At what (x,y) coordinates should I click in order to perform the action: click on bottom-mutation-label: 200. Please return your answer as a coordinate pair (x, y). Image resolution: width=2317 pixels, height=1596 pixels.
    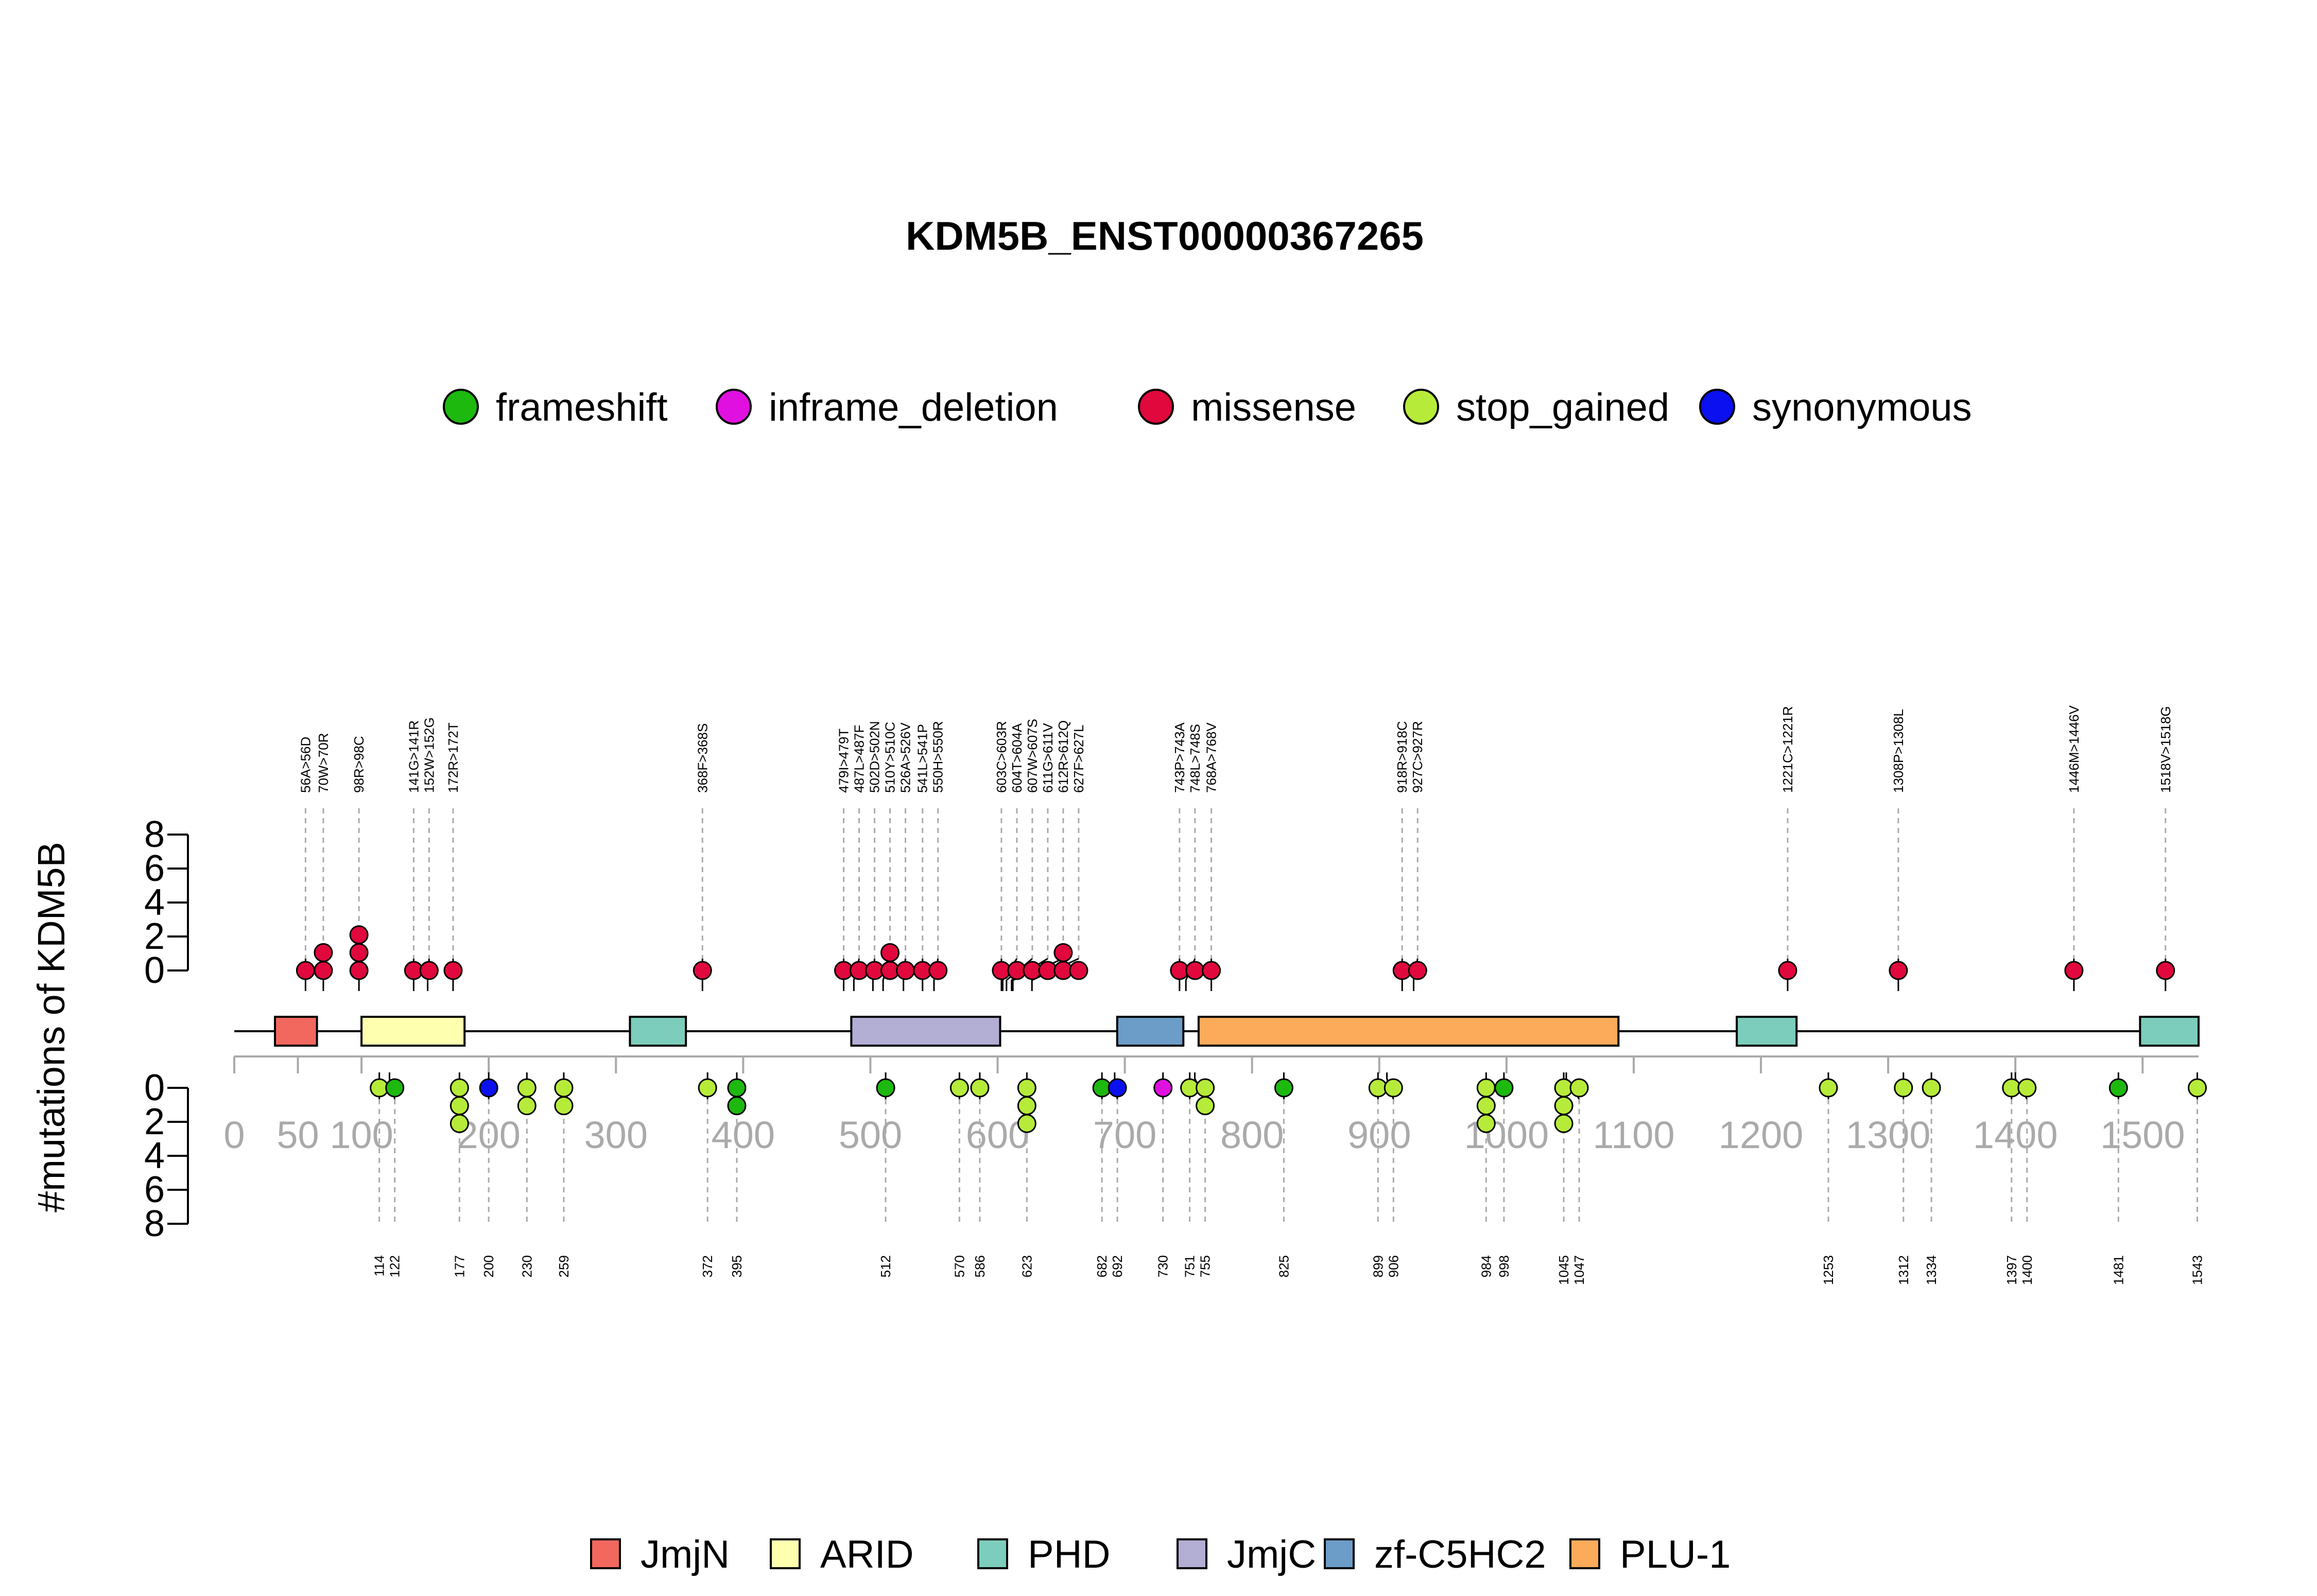
    Looking at the image, I should click on (488, 1266).